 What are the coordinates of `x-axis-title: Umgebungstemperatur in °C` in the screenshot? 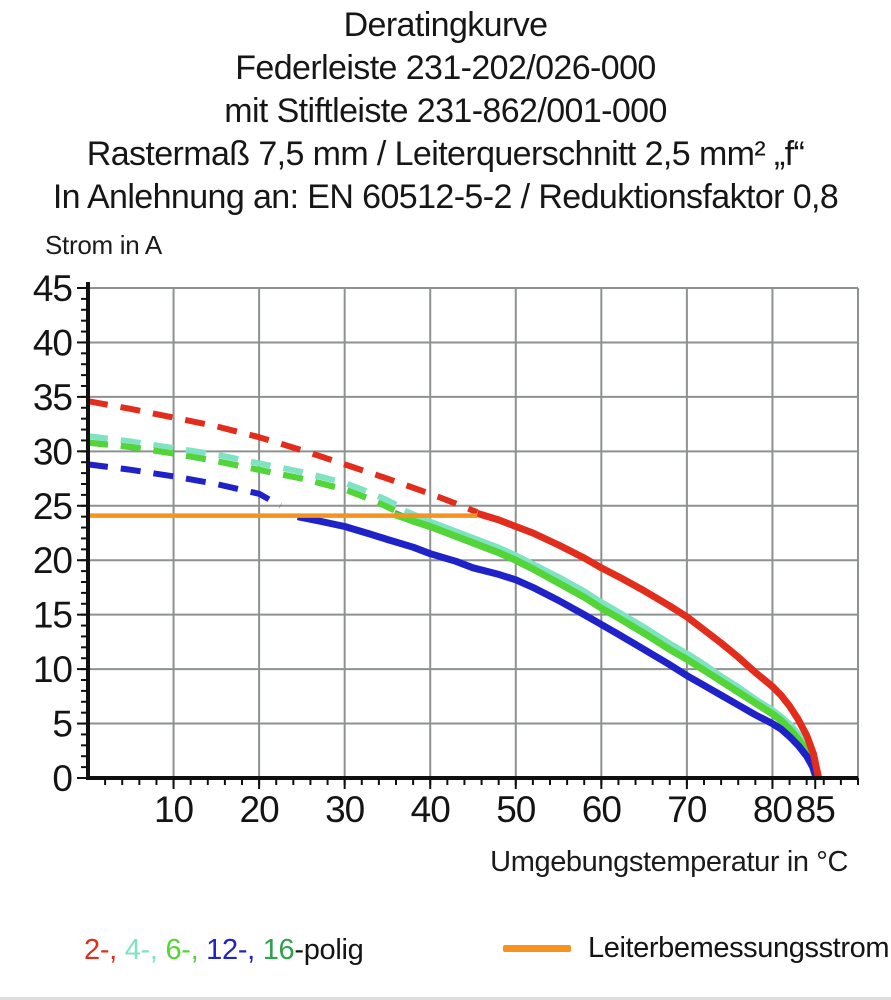 It's located at (669, 862).